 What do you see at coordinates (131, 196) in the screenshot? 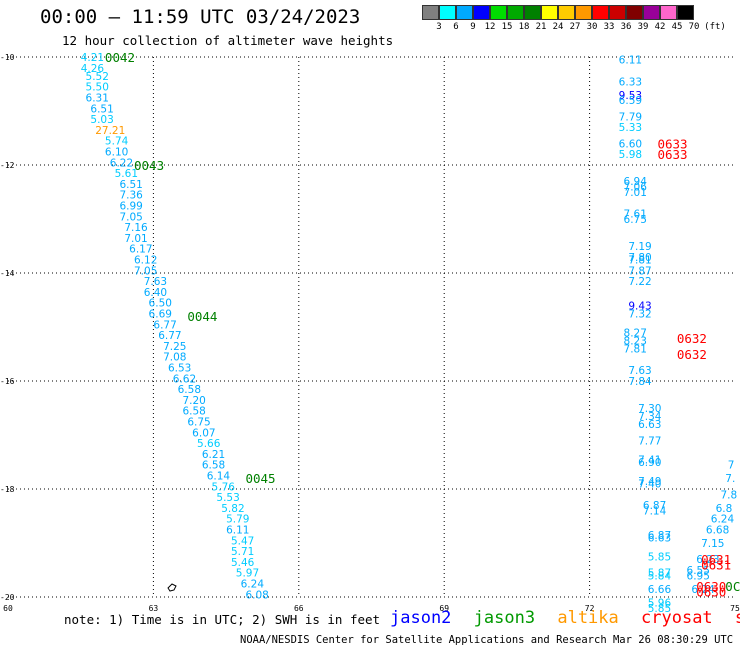
I see `wave-height-label: 7.36` at bounding box center [131, 196].